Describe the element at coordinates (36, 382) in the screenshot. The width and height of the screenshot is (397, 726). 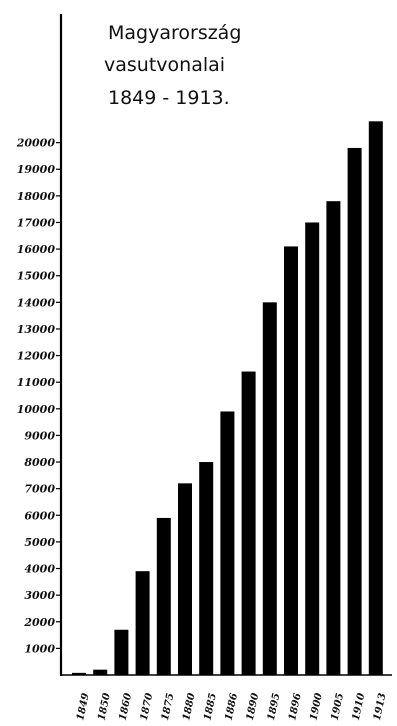
I see `y-tick-label: 11000` at that location.